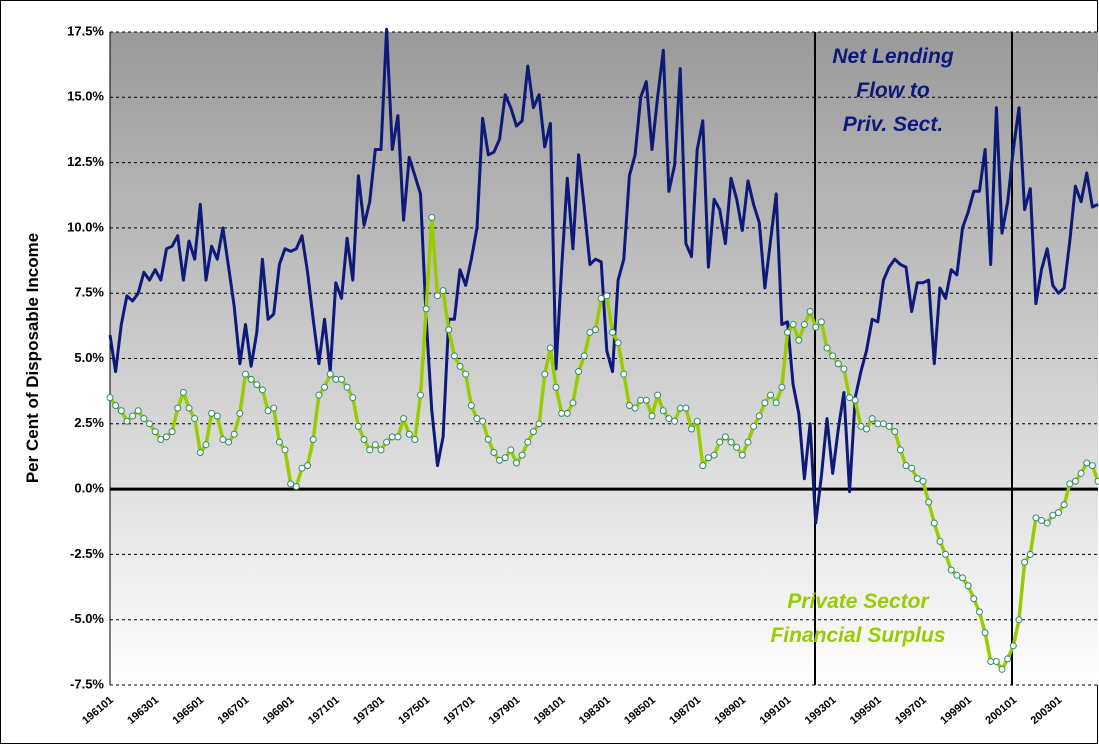  Describe the element at coordinates (89, 422) in the screenshot. I see `y-tick-label: 2.5%` at that location.